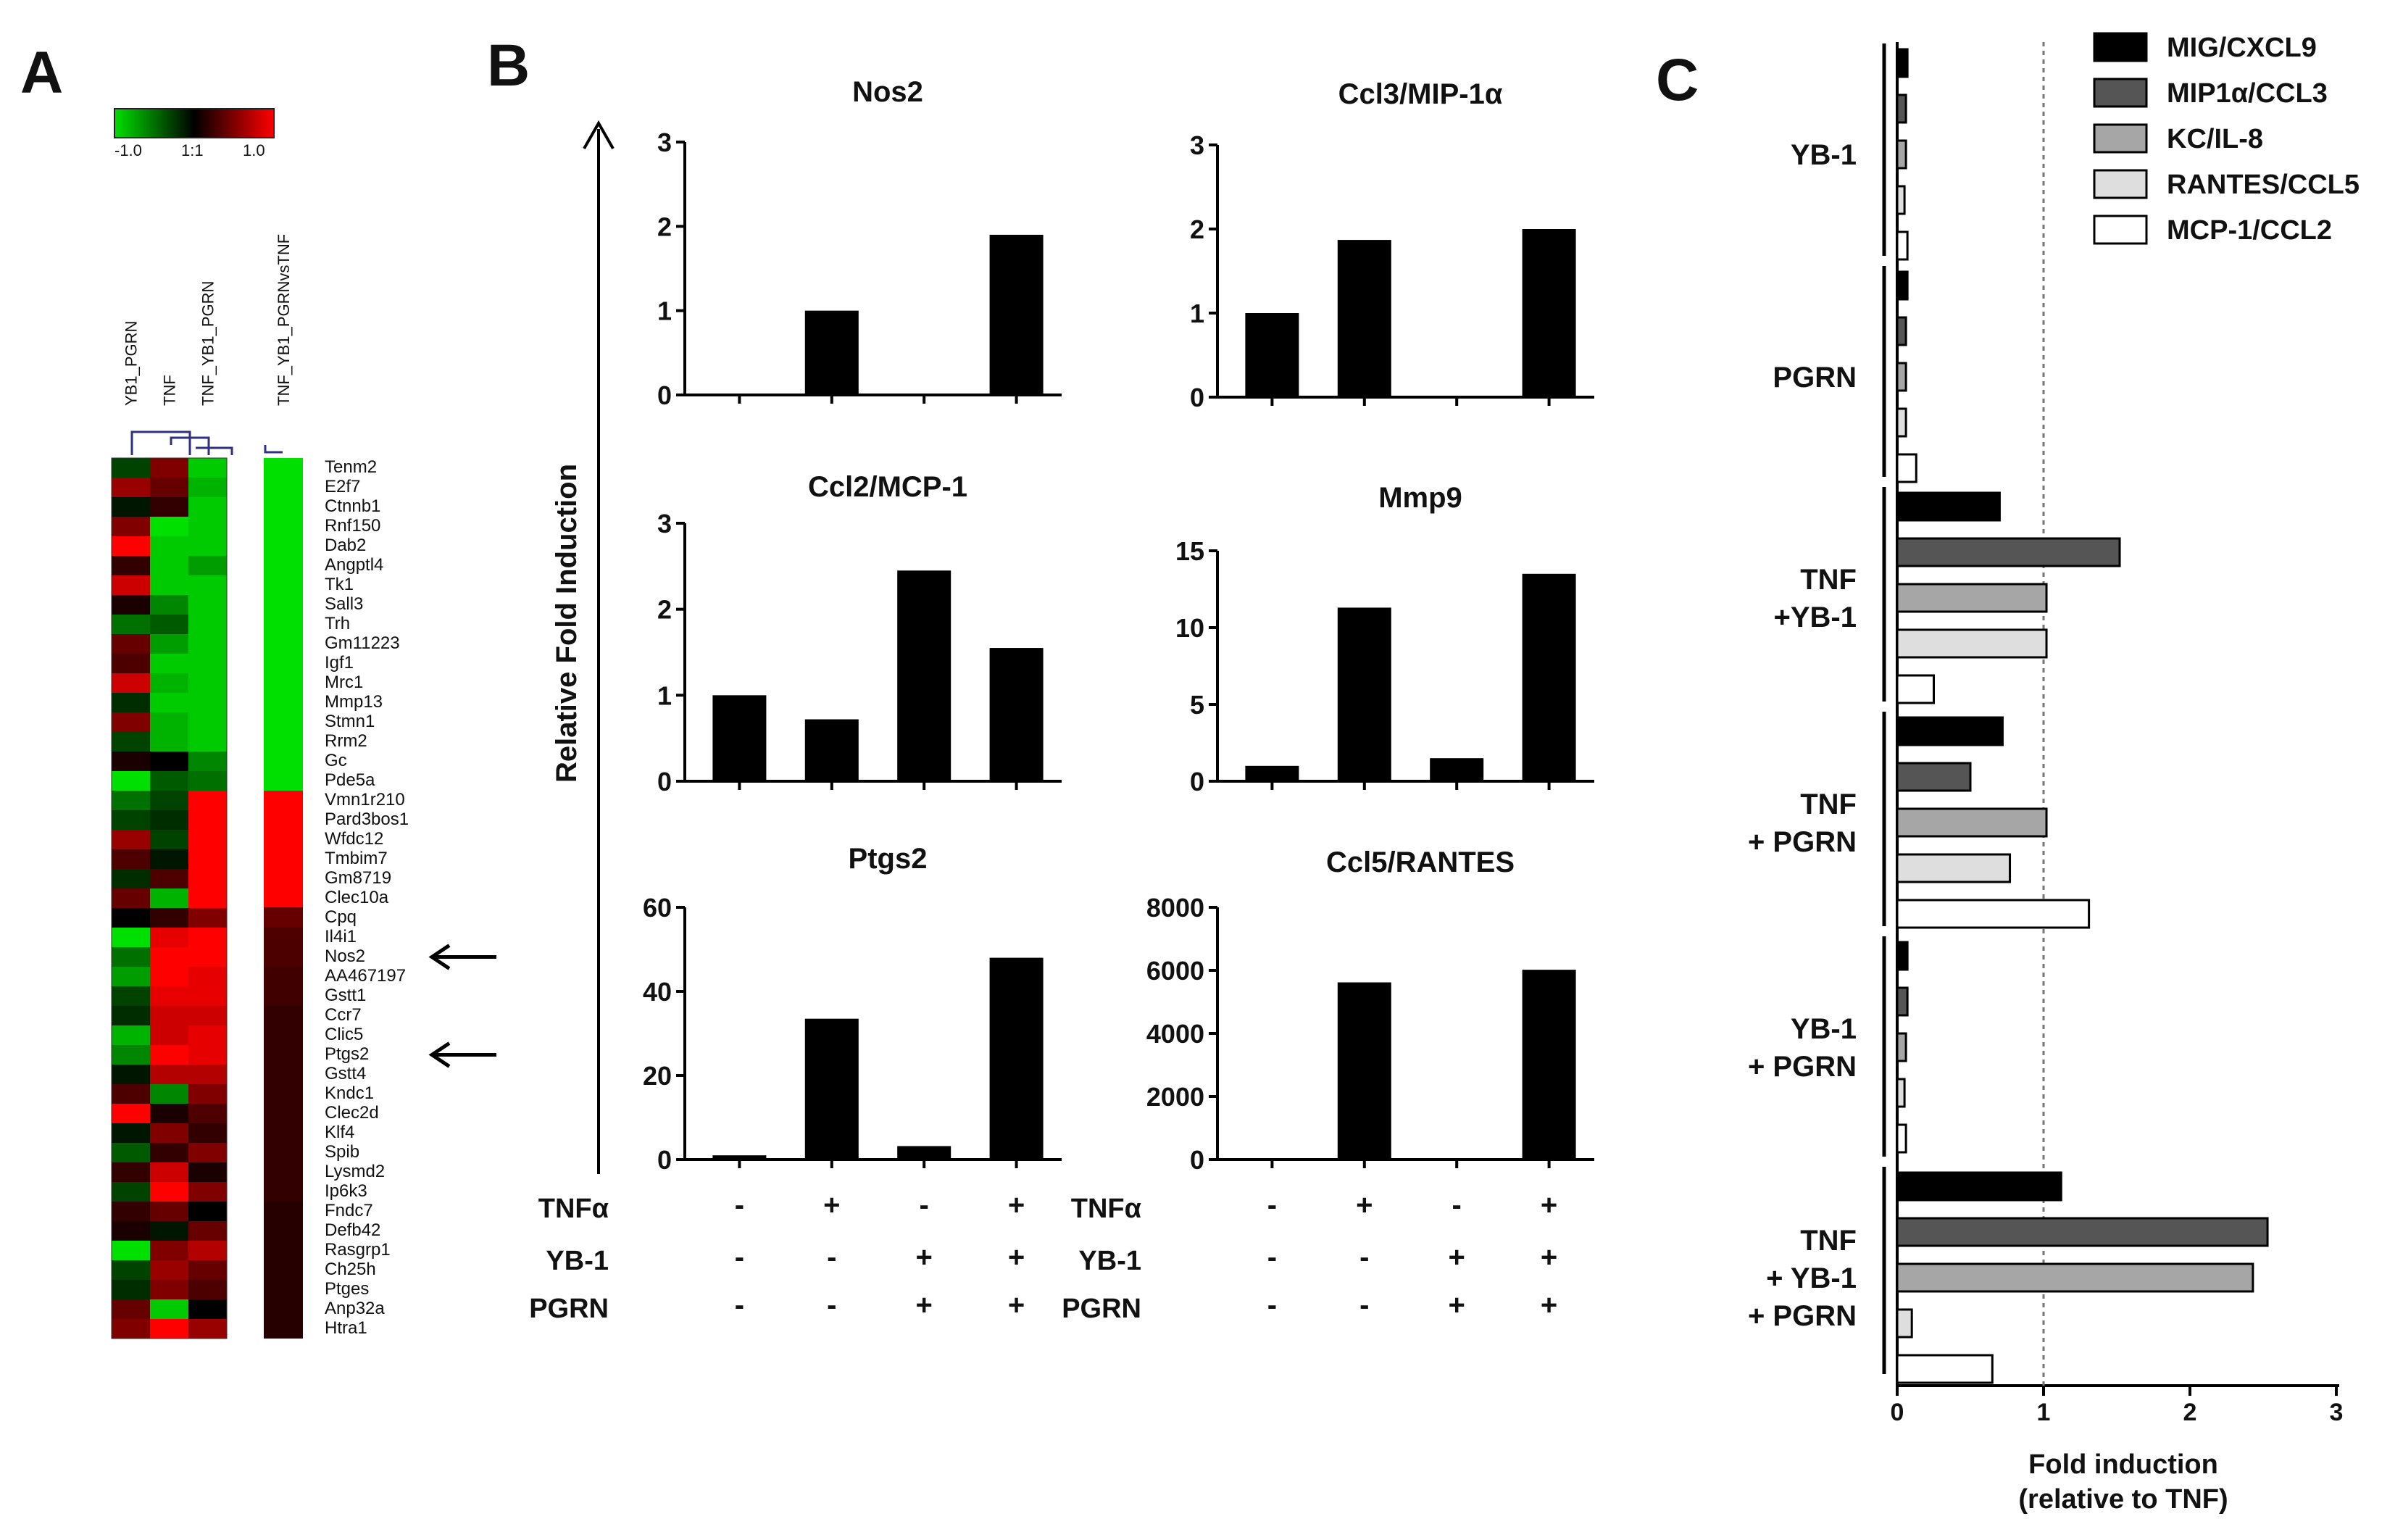 Image resolution: width=2403 pixels, height=1540 pixels. What do you see at coordinates (1828, 580) in the screenshot?
I see `group-label: TNF` at bounding box center [1828, 580].